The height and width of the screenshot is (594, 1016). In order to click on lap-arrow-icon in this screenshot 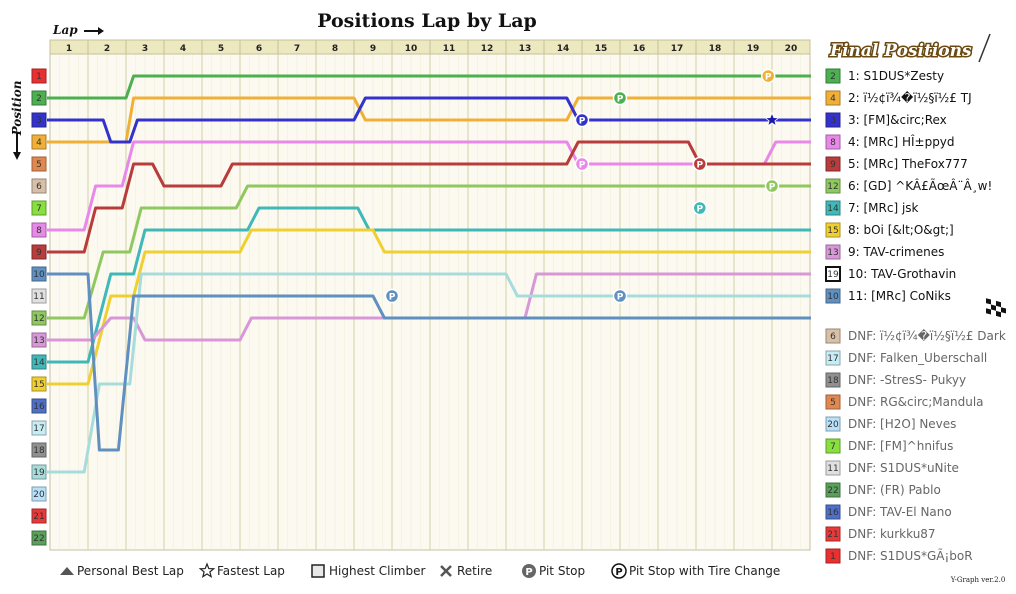, I will do `click(94, 31)`.